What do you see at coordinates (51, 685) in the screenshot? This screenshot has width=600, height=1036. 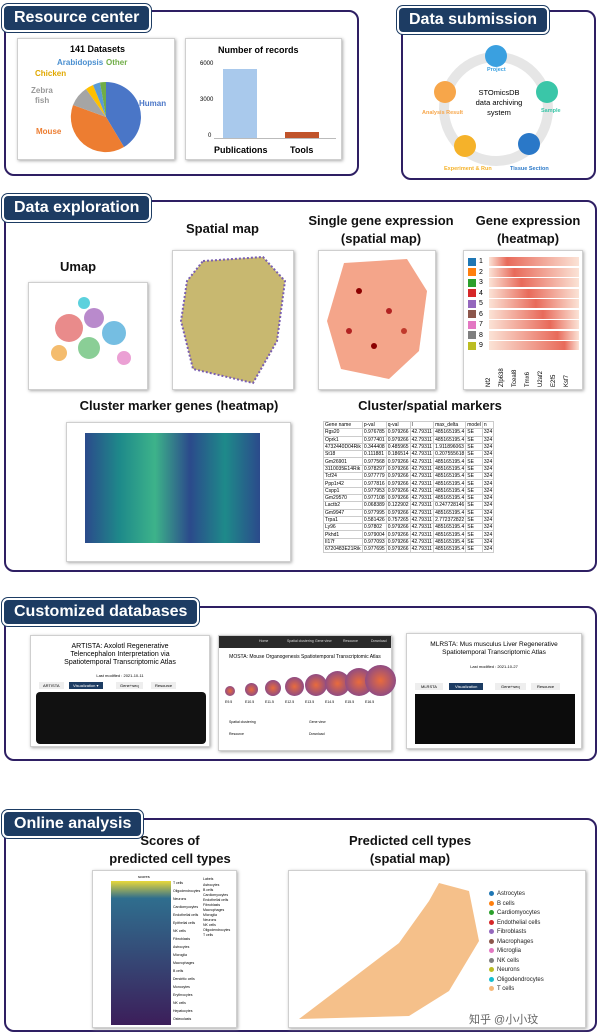 I see `artista-tab-1: ARTISTA` at bounding box center [51, 685].